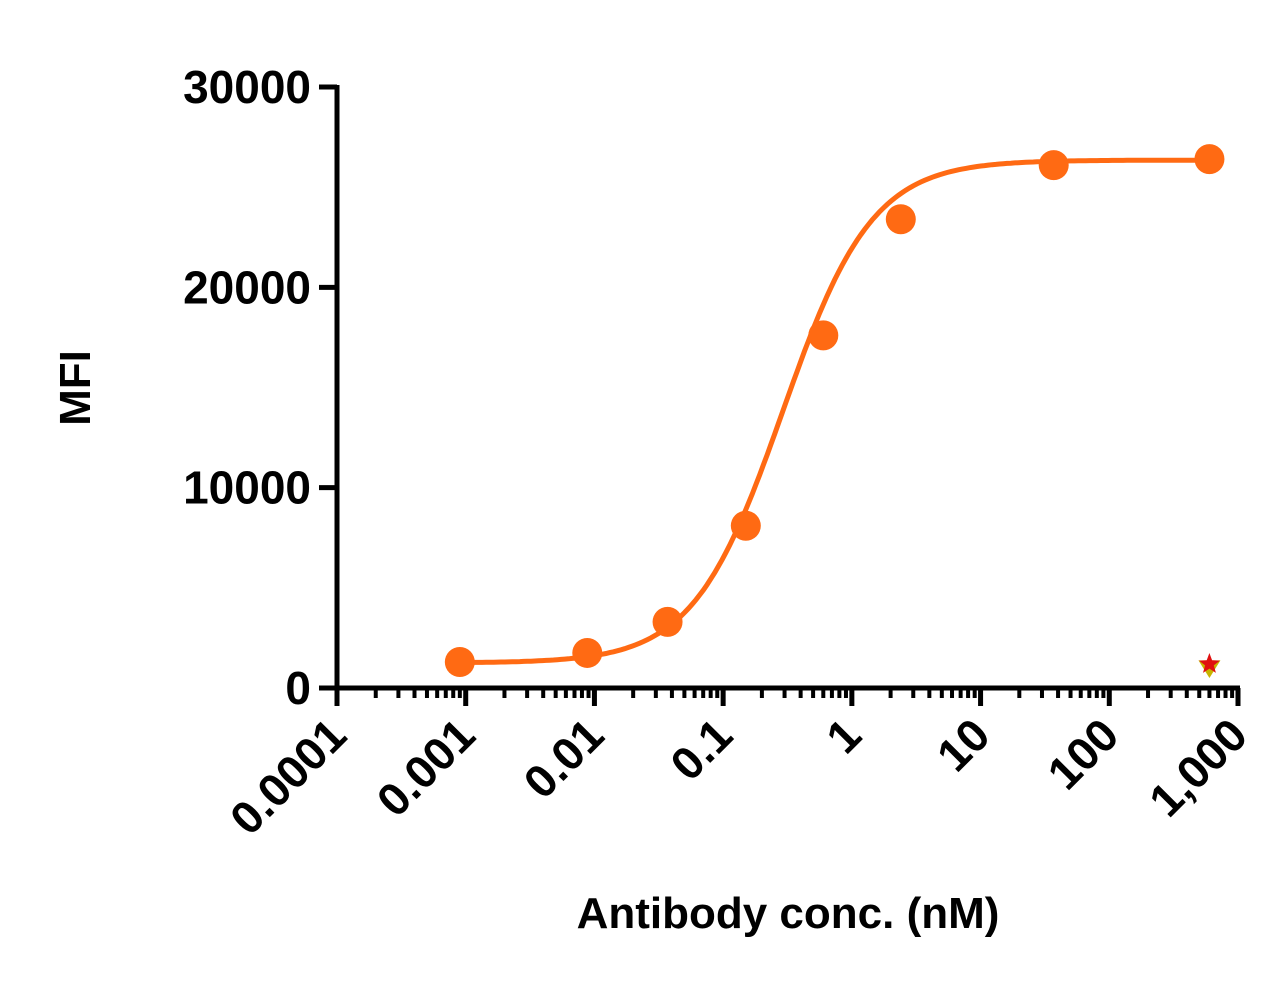  What do you see at coordinates (247, 488) in the screenshot?
I see `y-tick-label: 10000` at bounding box center [247, 488].